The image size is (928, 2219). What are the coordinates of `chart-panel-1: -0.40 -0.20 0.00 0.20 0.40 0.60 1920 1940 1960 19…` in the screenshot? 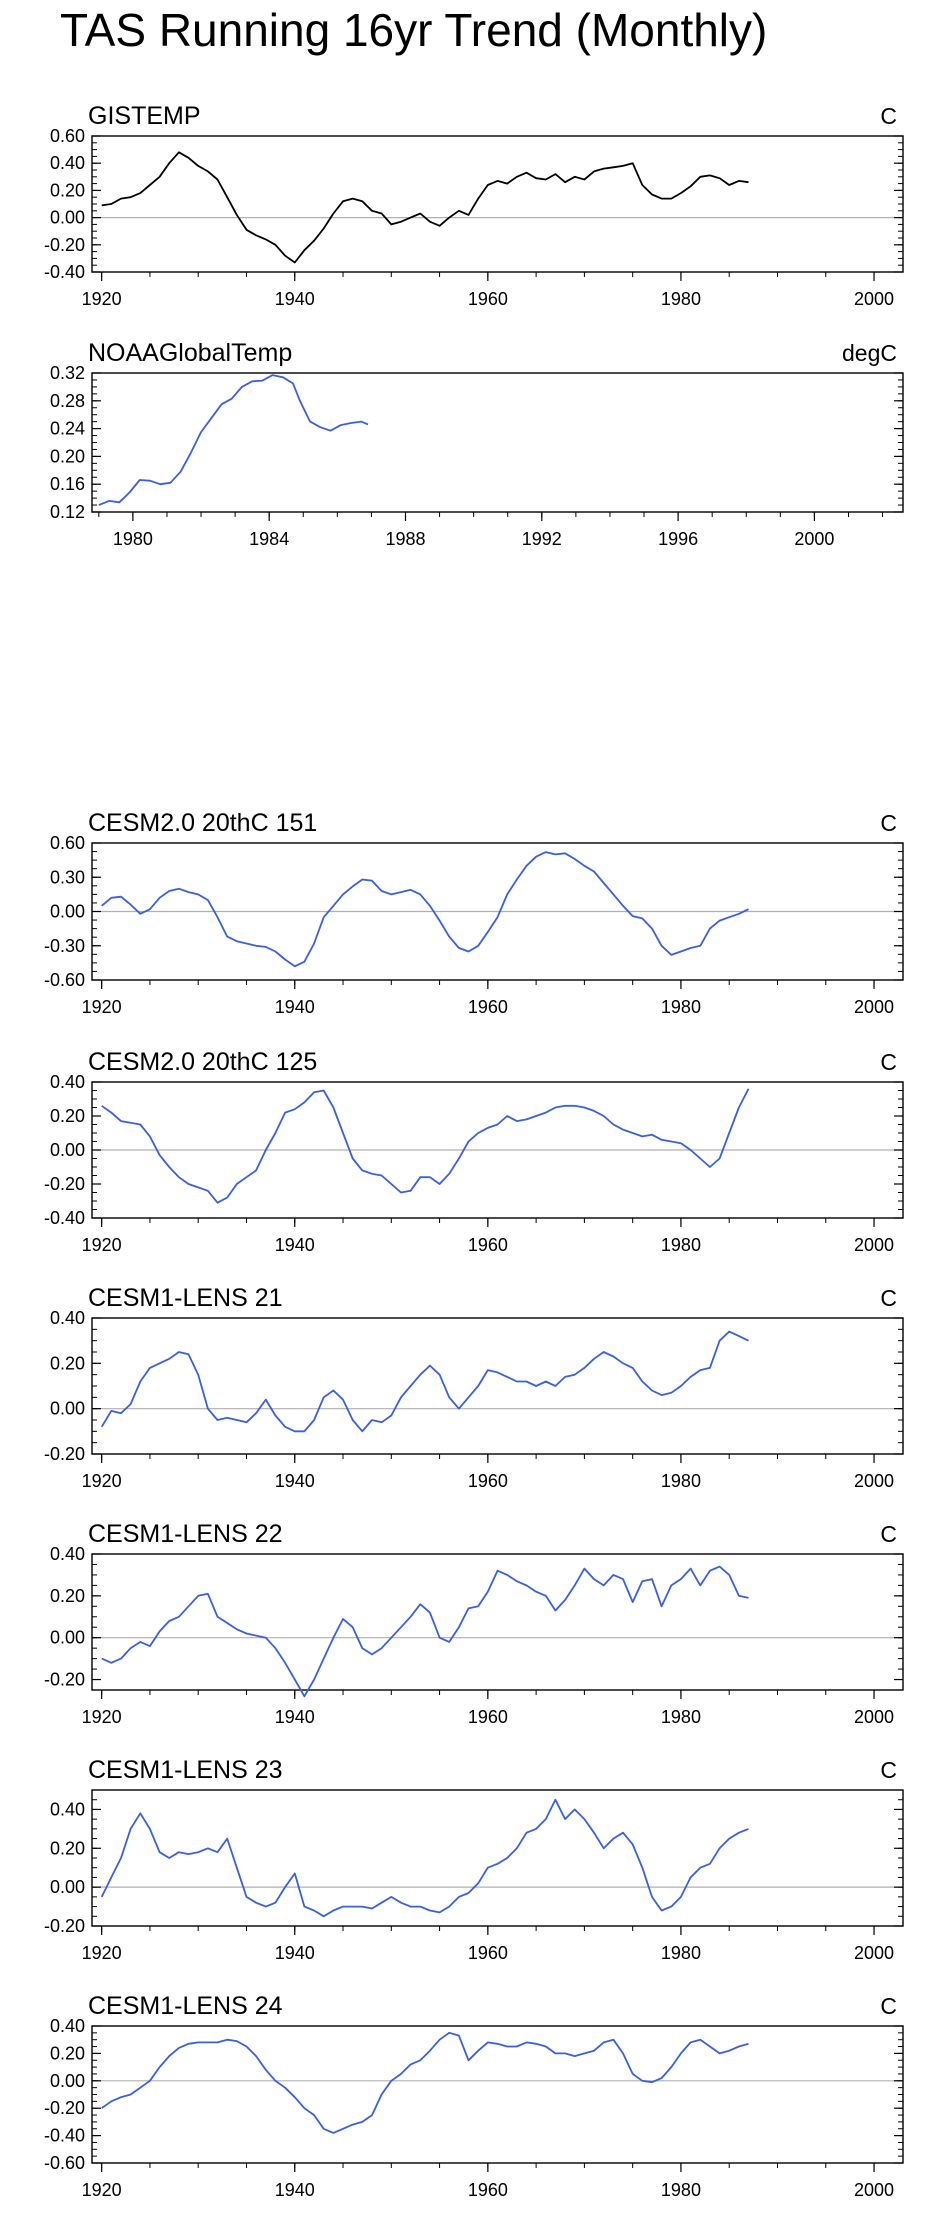 It's located at (474, 205).